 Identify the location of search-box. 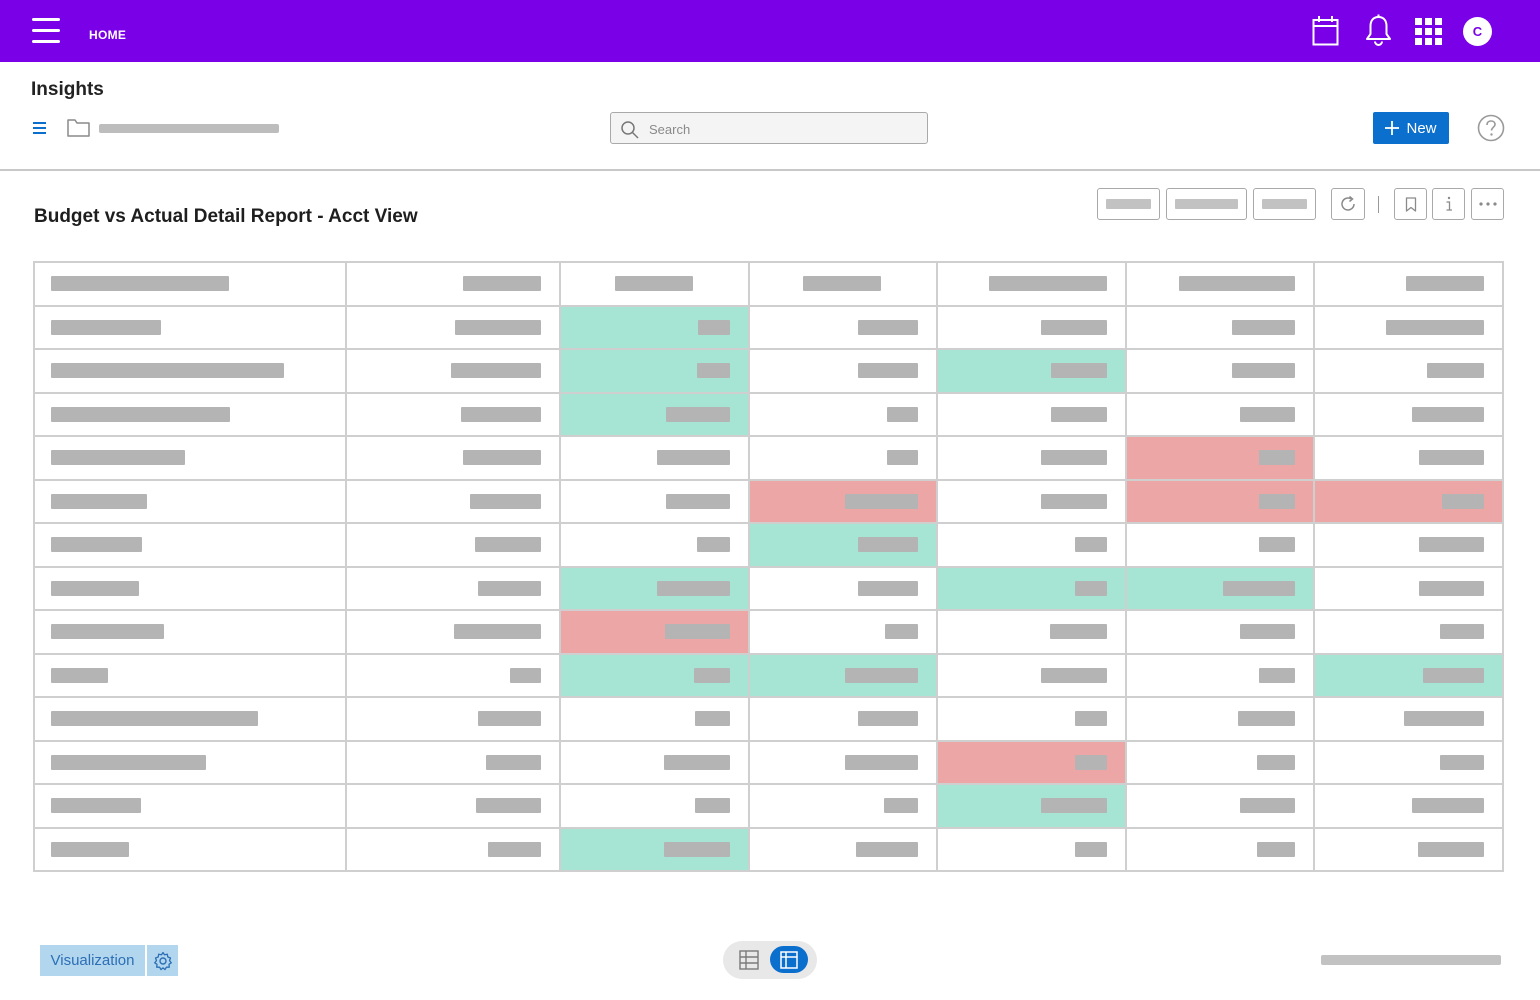
(769, 128).